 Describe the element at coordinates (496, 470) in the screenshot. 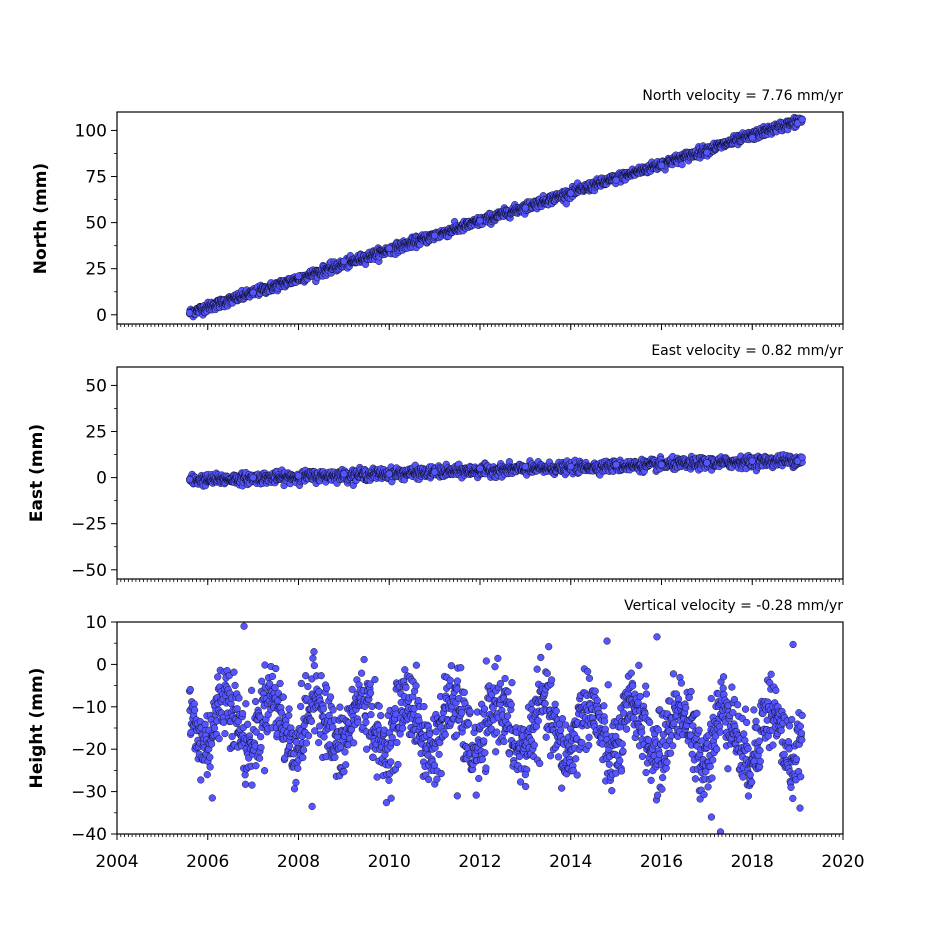

I see `east-points` at that location.